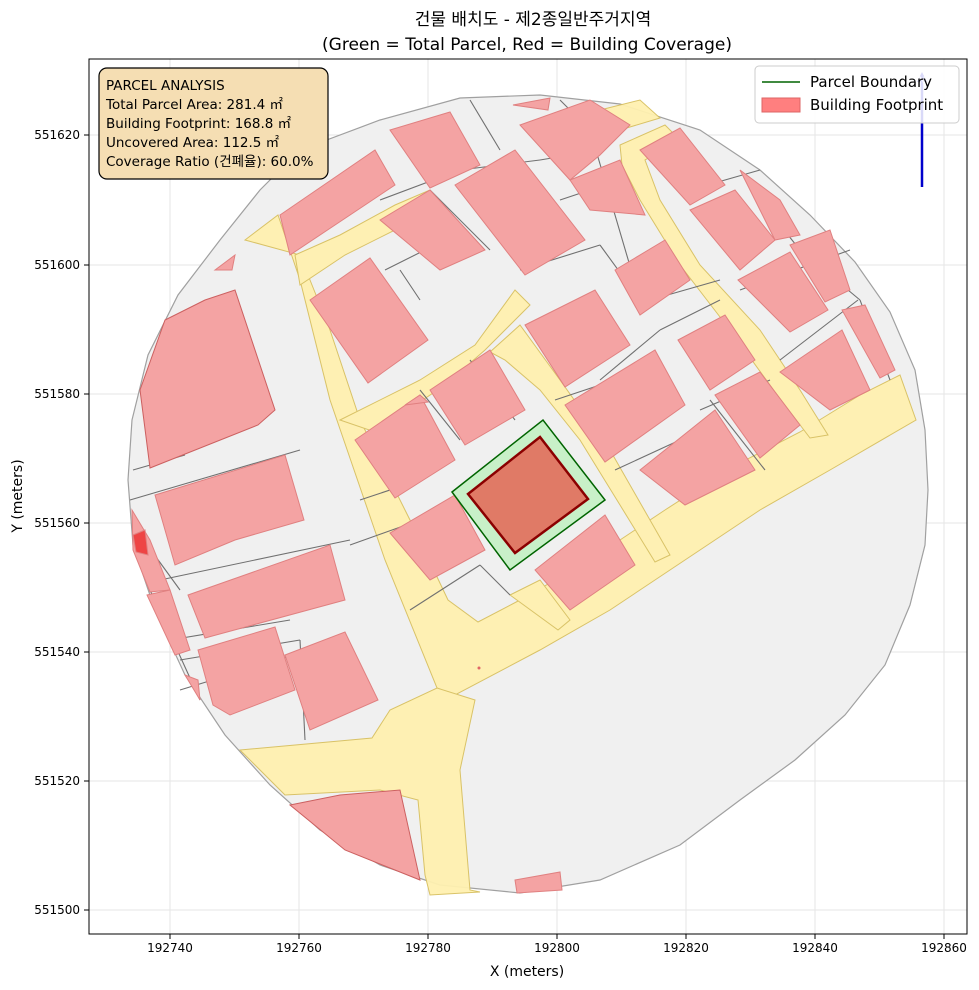  I want to click on info-coverage-ratio: Coverage Ratio (건폐율): 60.0%, so click(210, 162).